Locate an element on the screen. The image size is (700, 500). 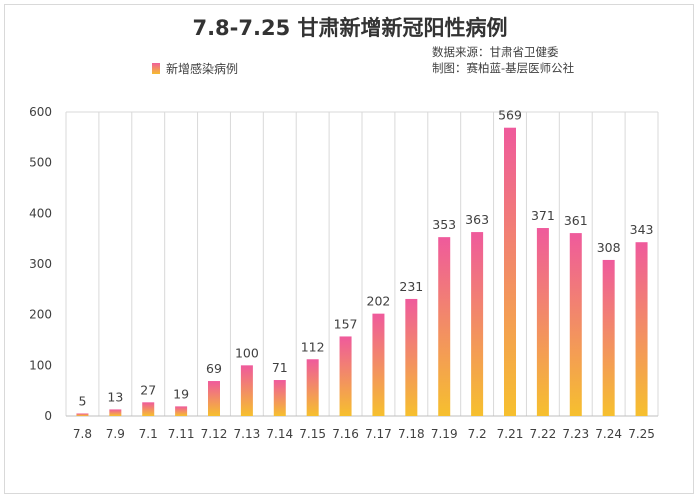
data-label: 343 is located at coordinates (642, 229).